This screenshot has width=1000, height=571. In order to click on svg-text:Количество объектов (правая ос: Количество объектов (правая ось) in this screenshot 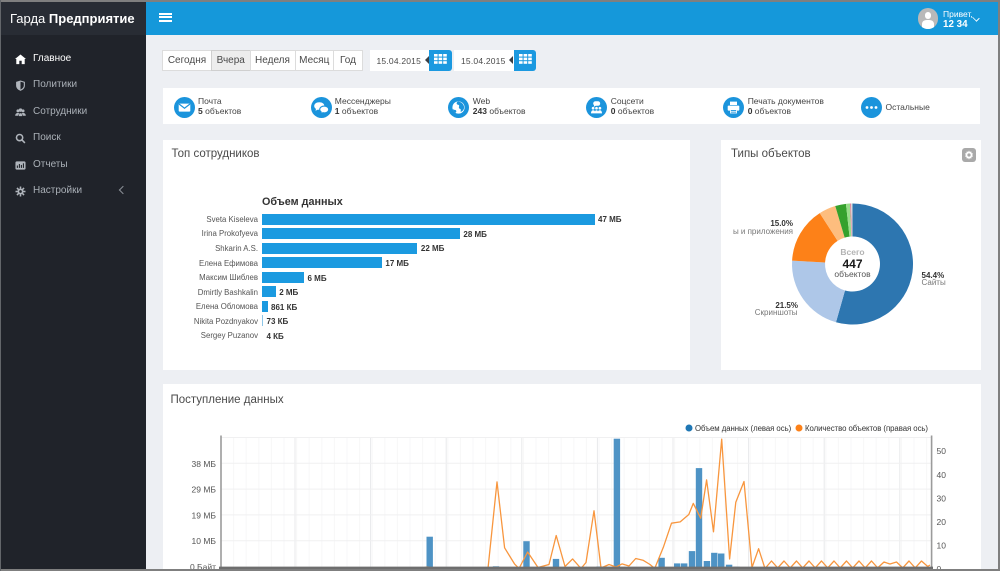, I will do `click(866, 428)`.